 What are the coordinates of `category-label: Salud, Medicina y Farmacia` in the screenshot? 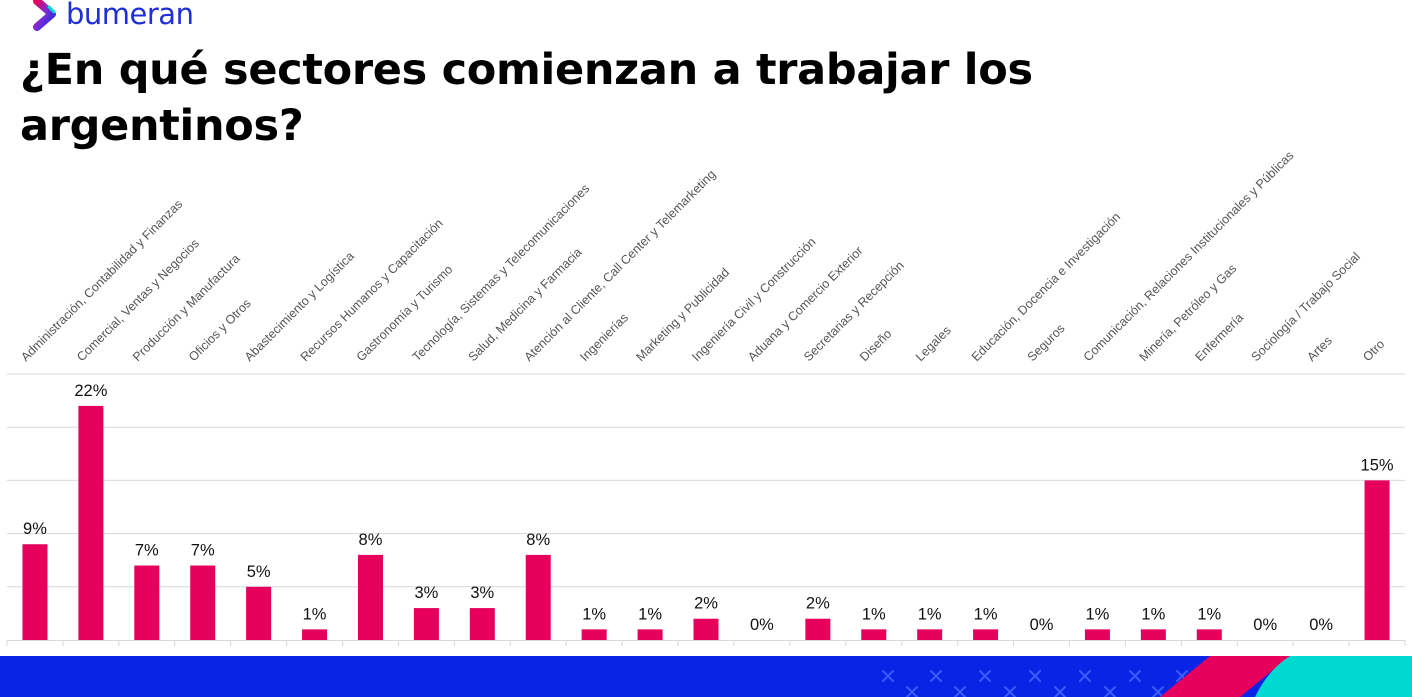 It's located at (525, 304).